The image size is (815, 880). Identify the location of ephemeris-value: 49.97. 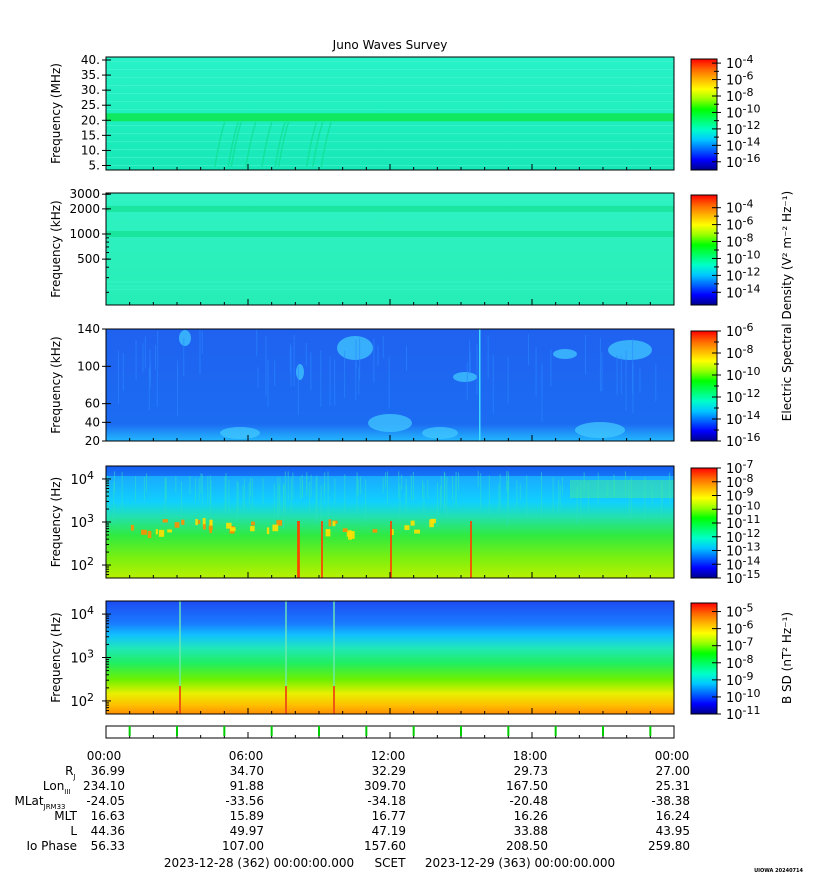
(247, 831).